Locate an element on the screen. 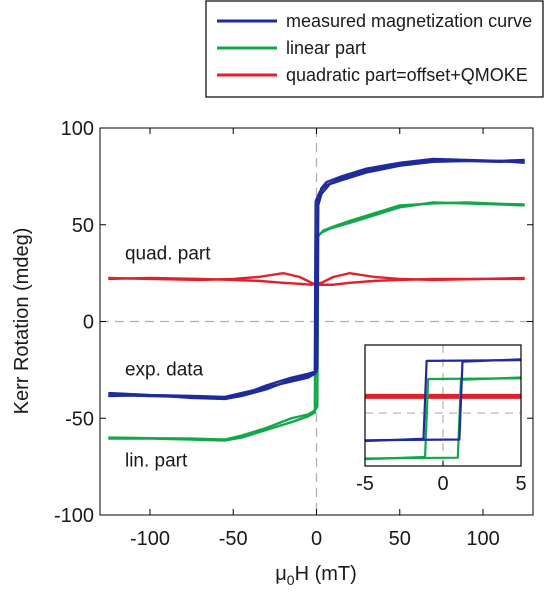 The width and height of the screenshot is (544, 594). annotation-quad-part: quad. part is located at coordinates (168, 254).